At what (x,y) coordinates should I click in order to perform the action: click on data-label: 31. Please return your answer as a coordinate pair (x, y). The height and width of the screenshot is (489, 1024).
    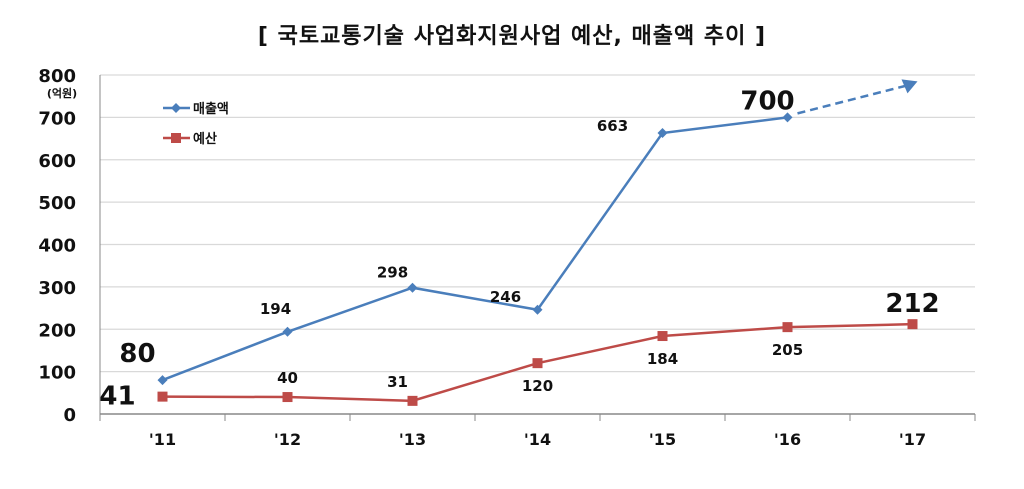
    Looking at the image, I should click on (397, 382).